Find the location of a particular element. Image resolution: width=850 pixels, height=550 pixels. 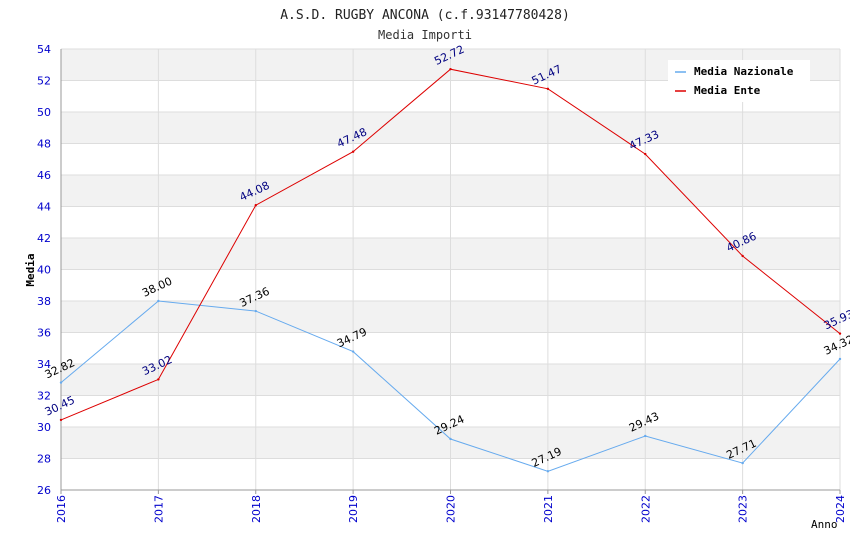

legend-box is located at coordinates (739, 81).